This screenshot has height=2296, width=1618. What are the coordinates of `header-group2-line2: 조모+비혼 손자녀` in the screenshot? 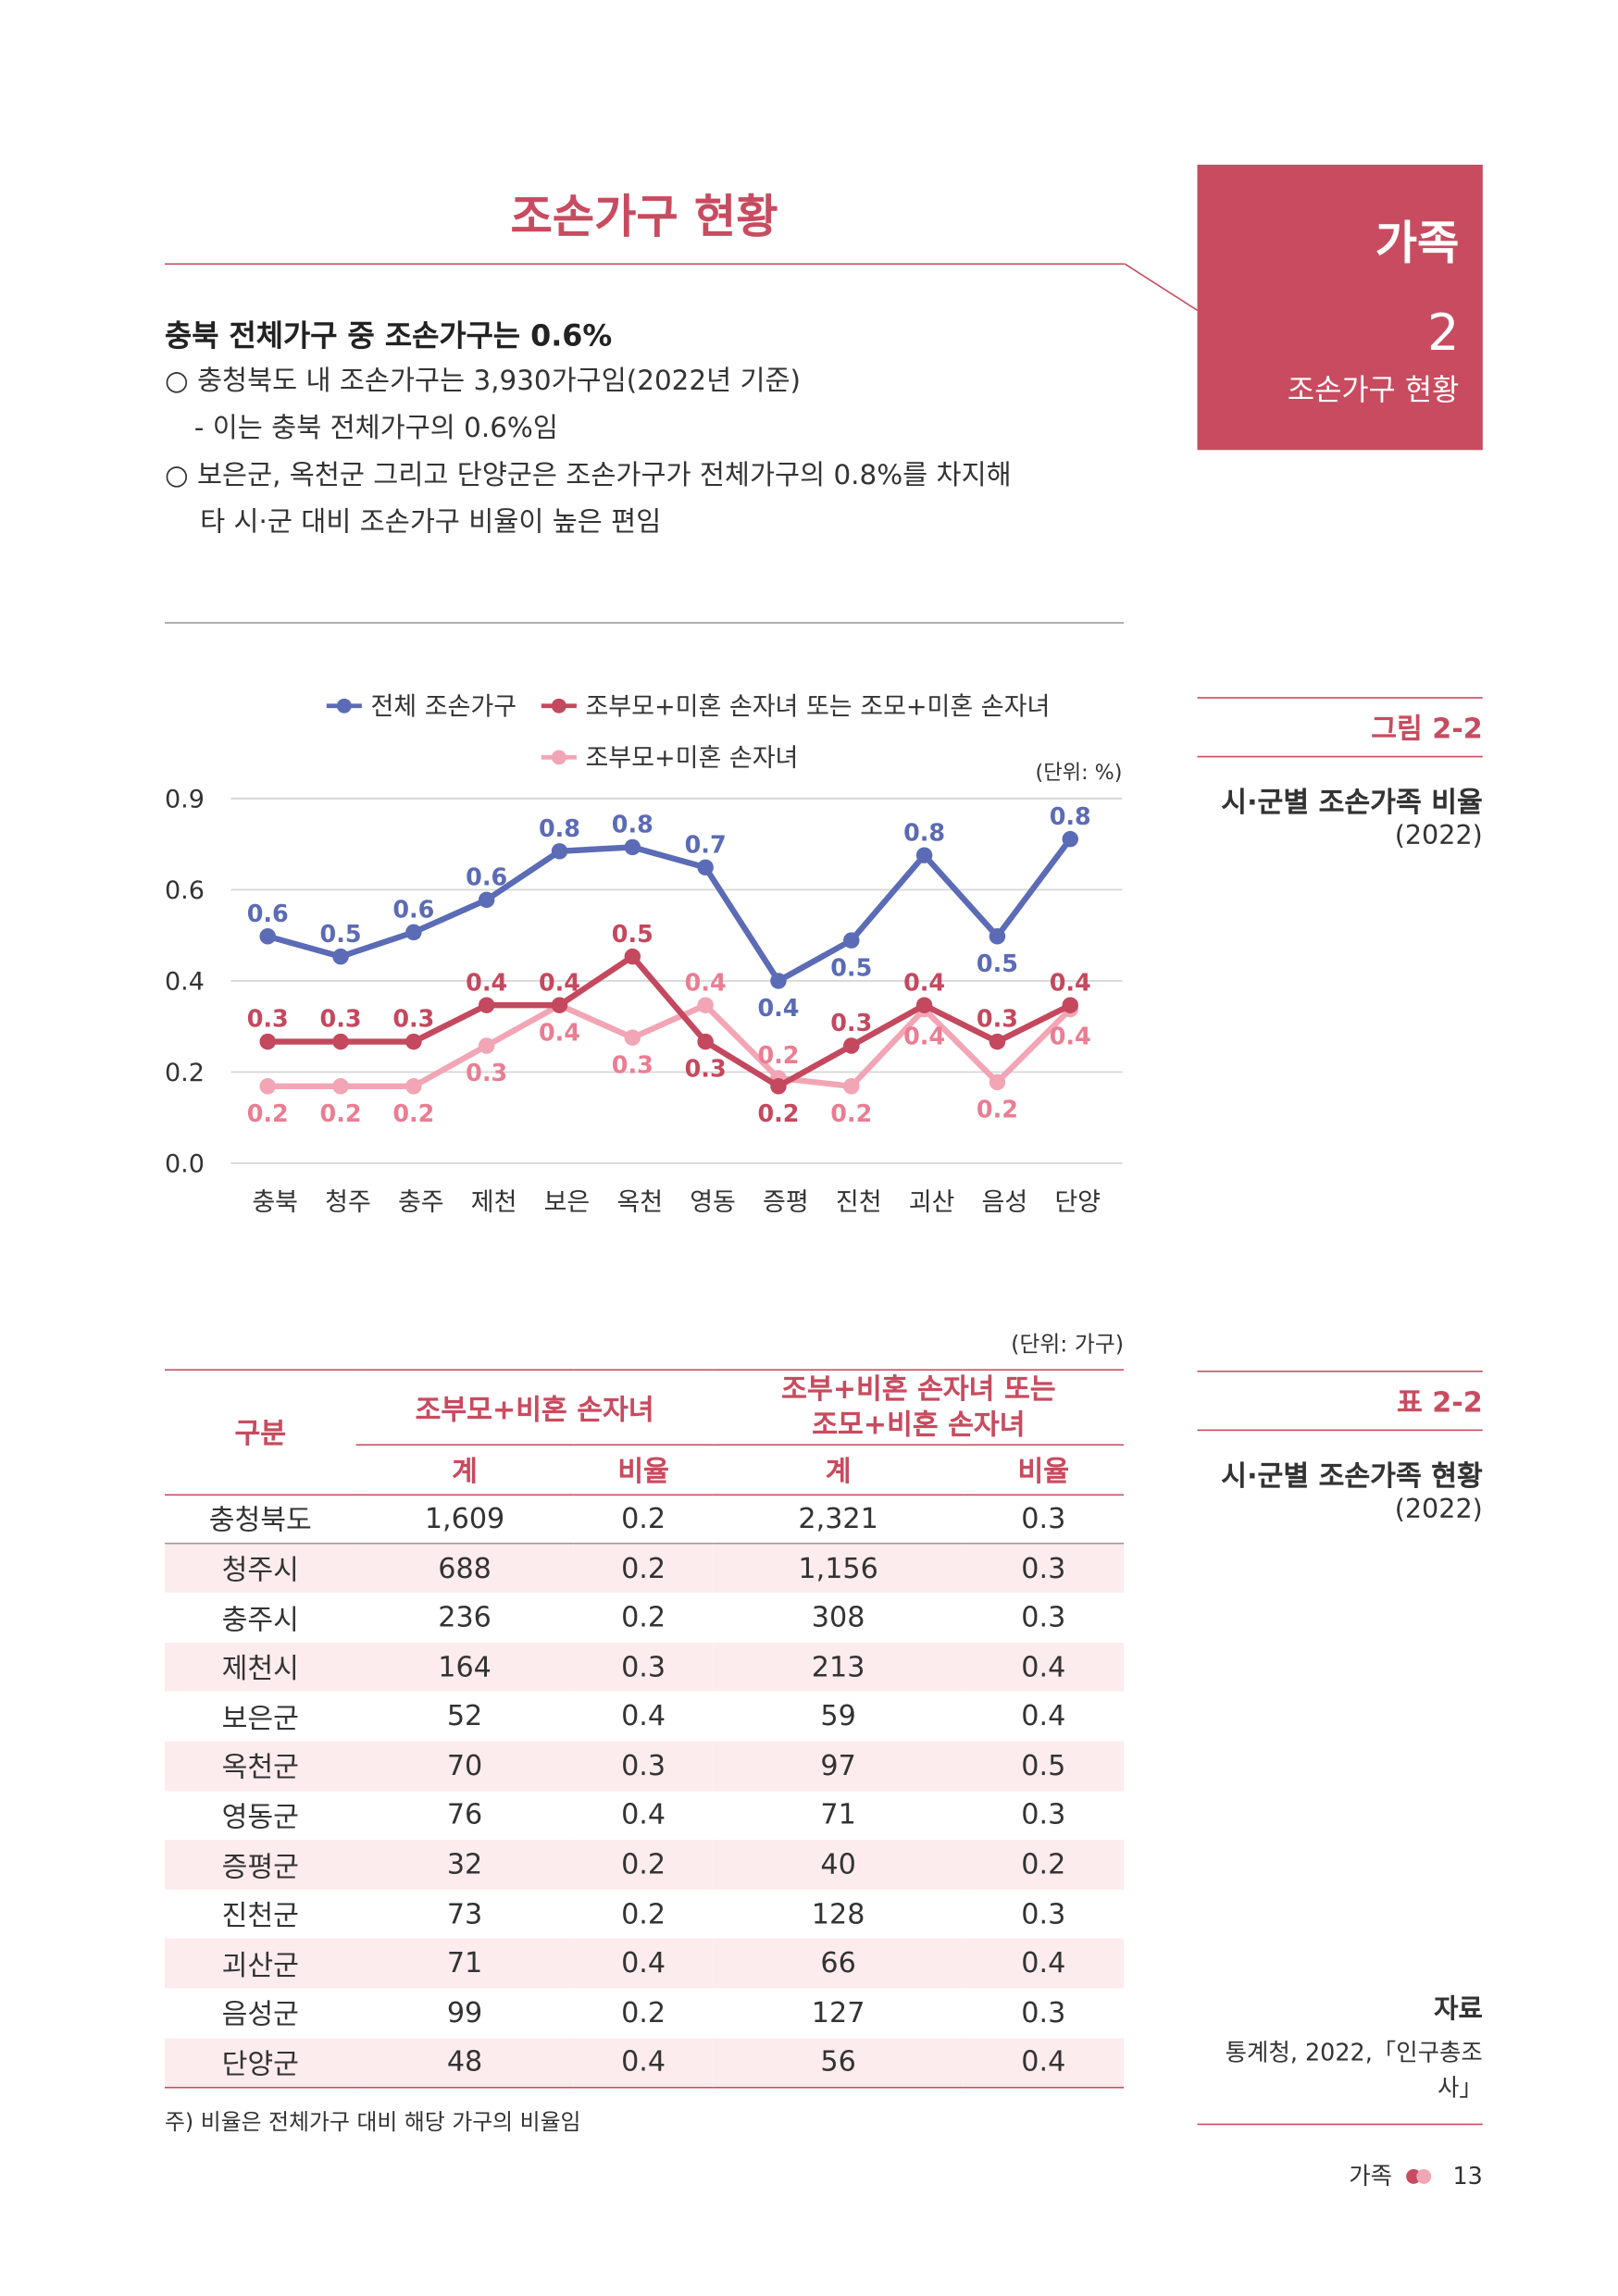 It's located at (919, 1426).